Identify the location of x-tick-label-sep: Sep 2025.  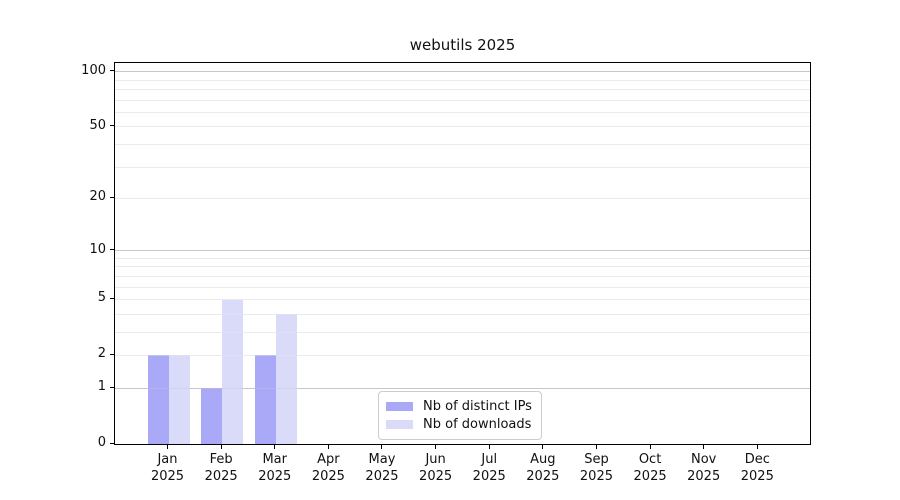
(596, 468).